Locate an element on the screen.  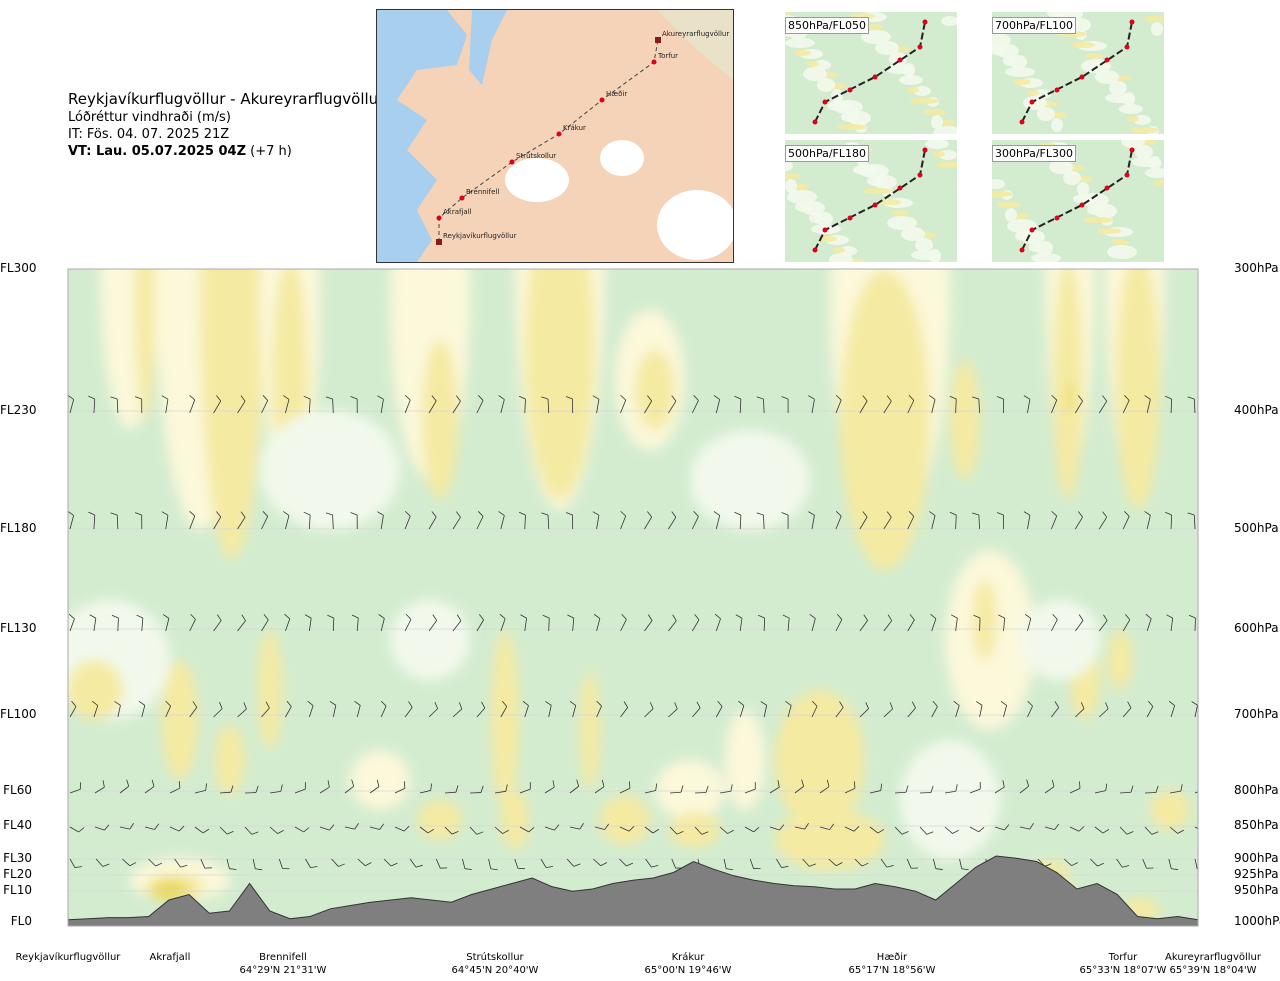
pressure-tick-label: 500hPa is located at coordinates (1256, 528).